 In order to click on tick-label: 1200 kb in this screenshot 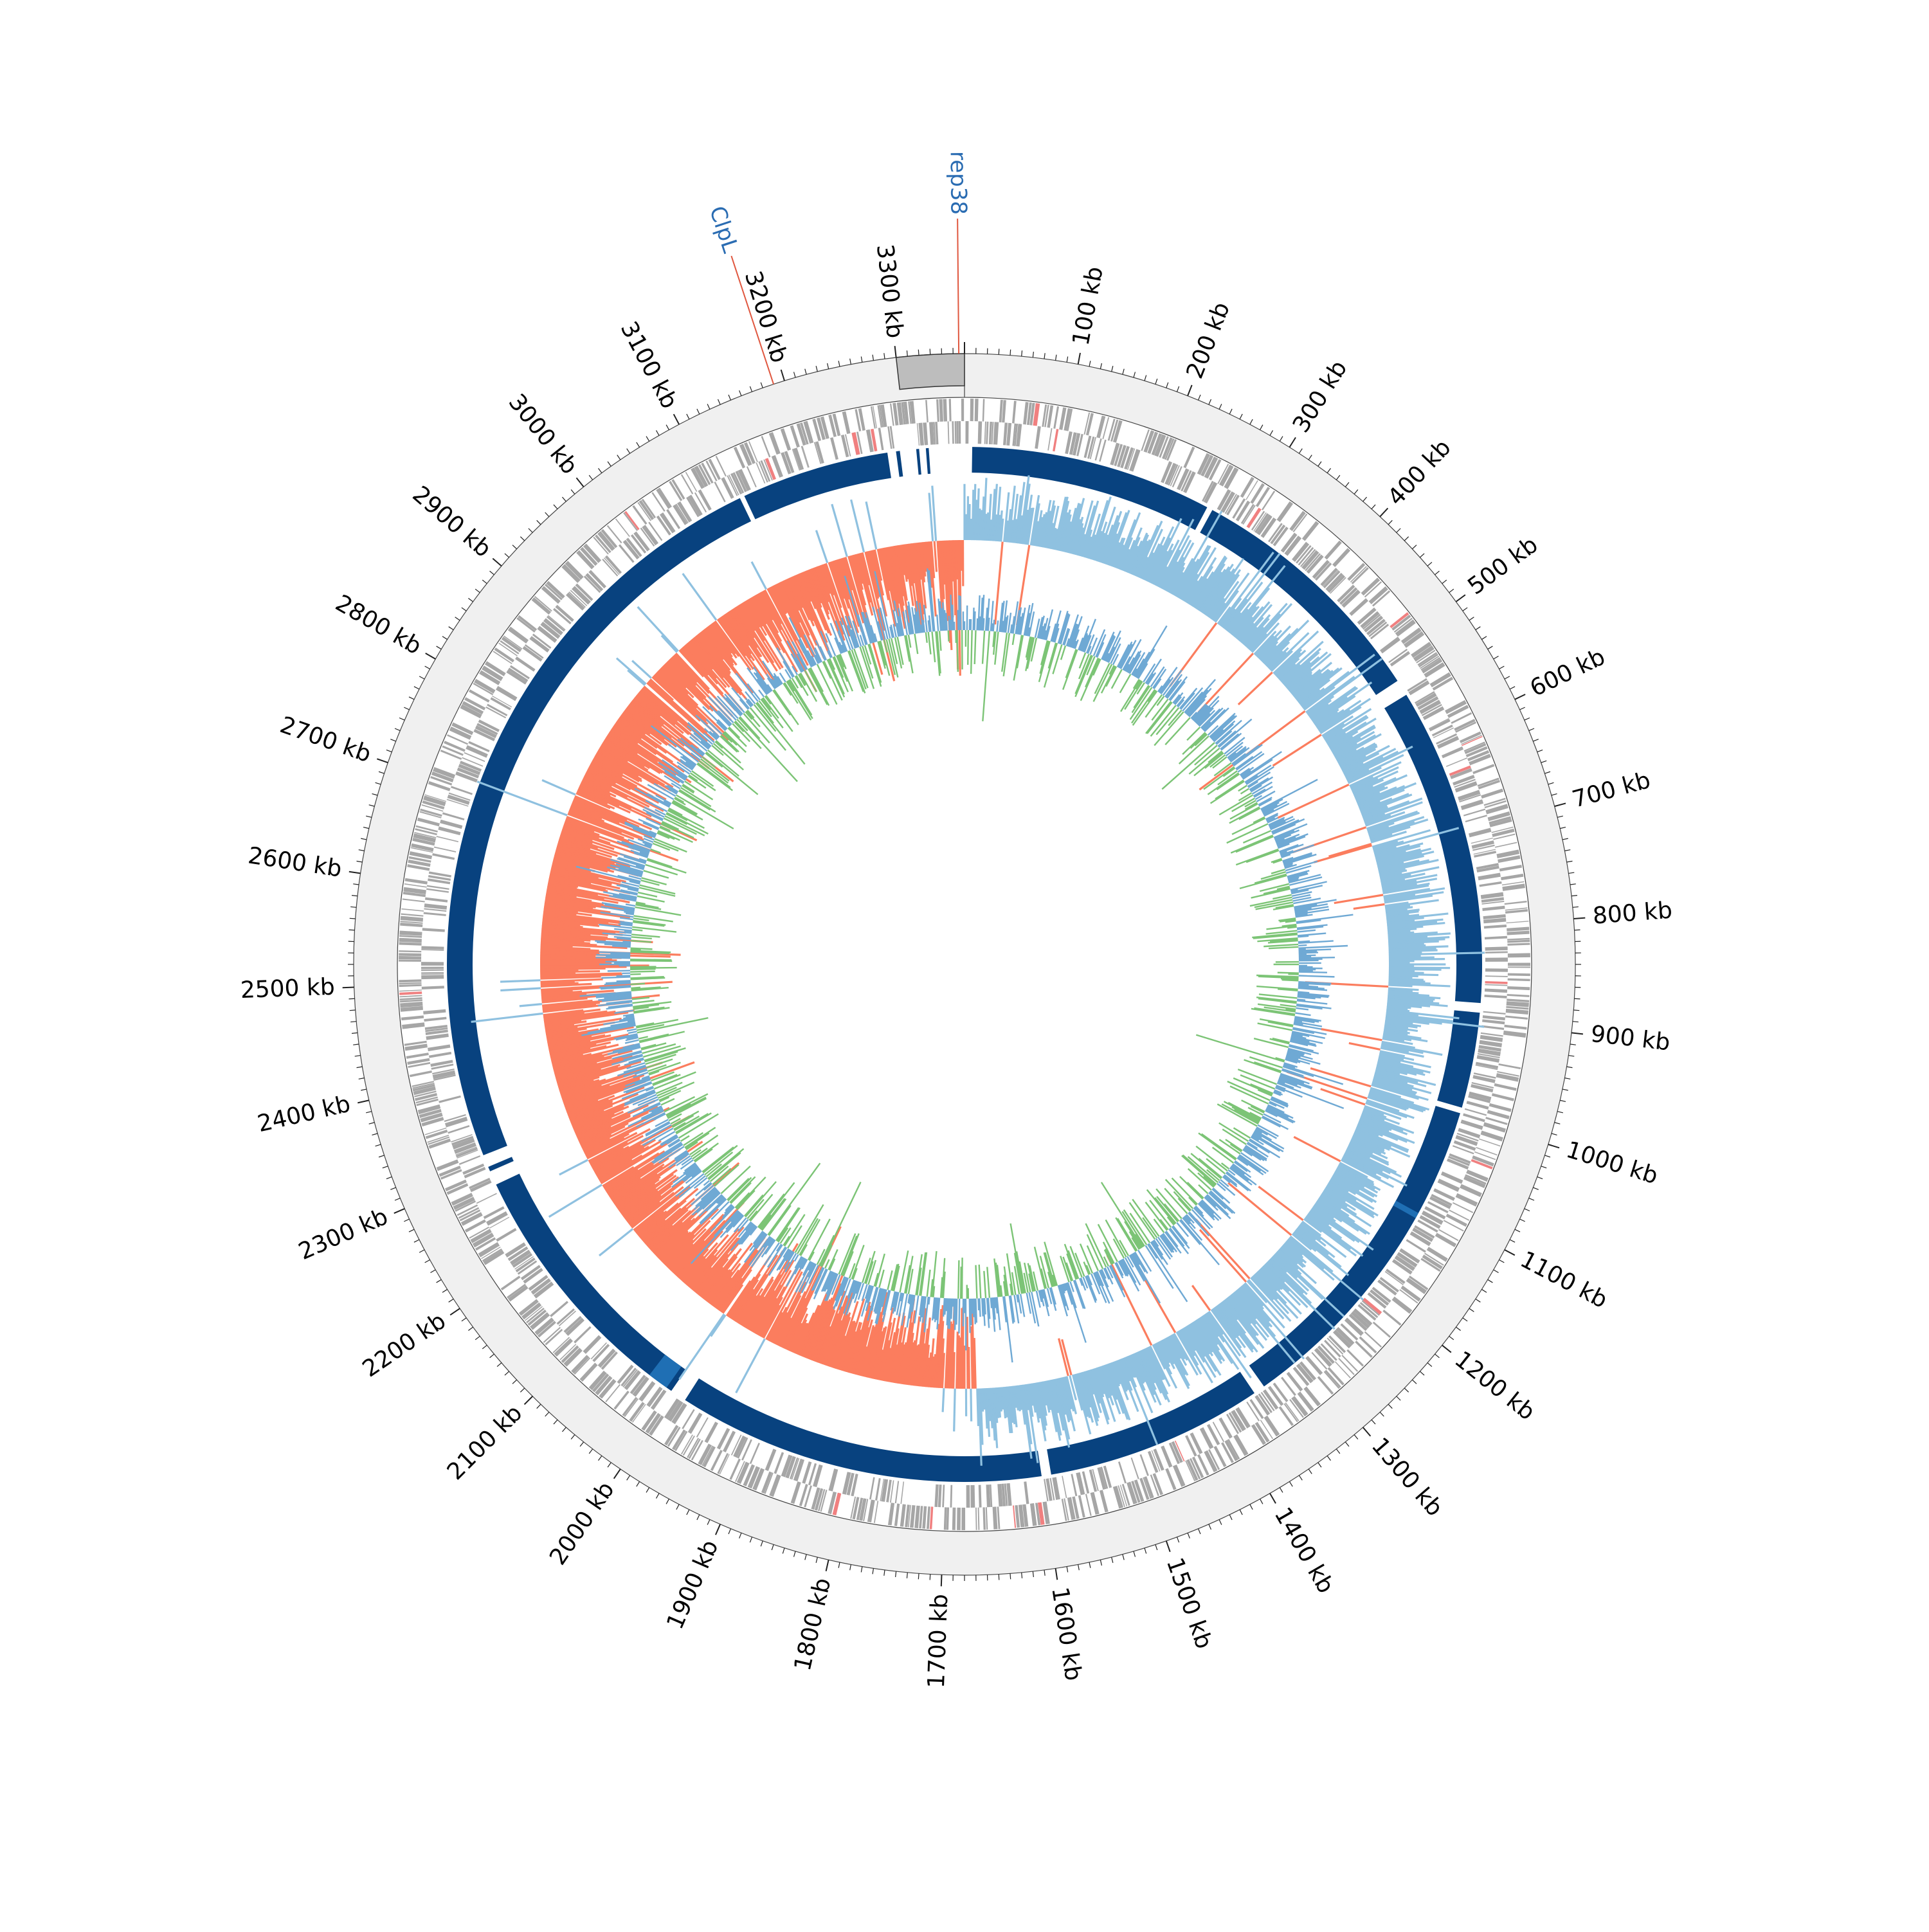, I will do `click(1494, 1386)`.